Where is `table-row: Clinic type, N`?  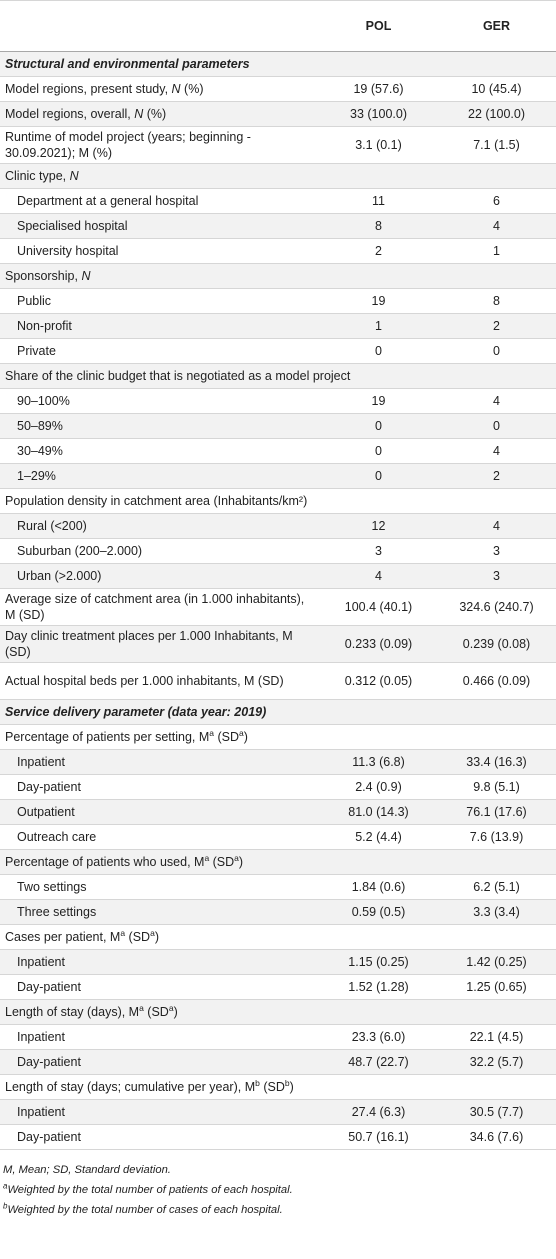 table-row: Clinic type, N is located at coordinates (278, 176).